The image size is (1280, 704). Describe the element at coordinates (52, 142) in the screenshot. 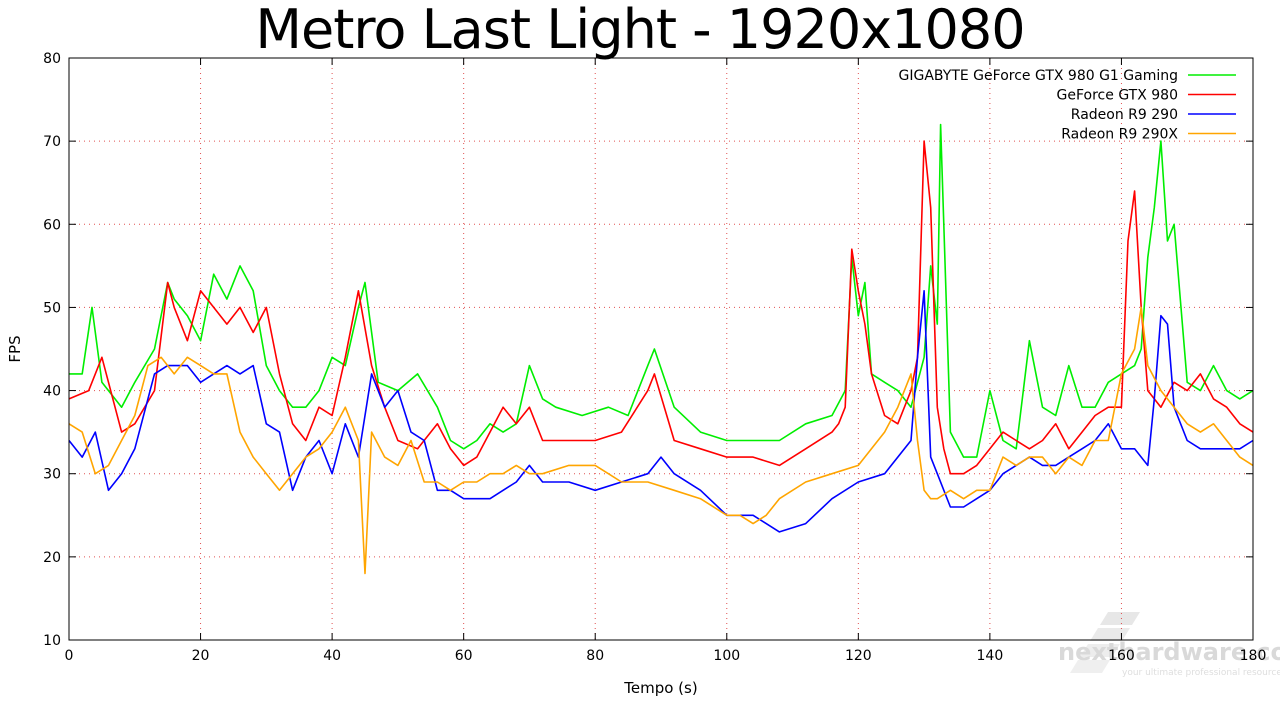

I see `y-tick-label: 70` at that location.